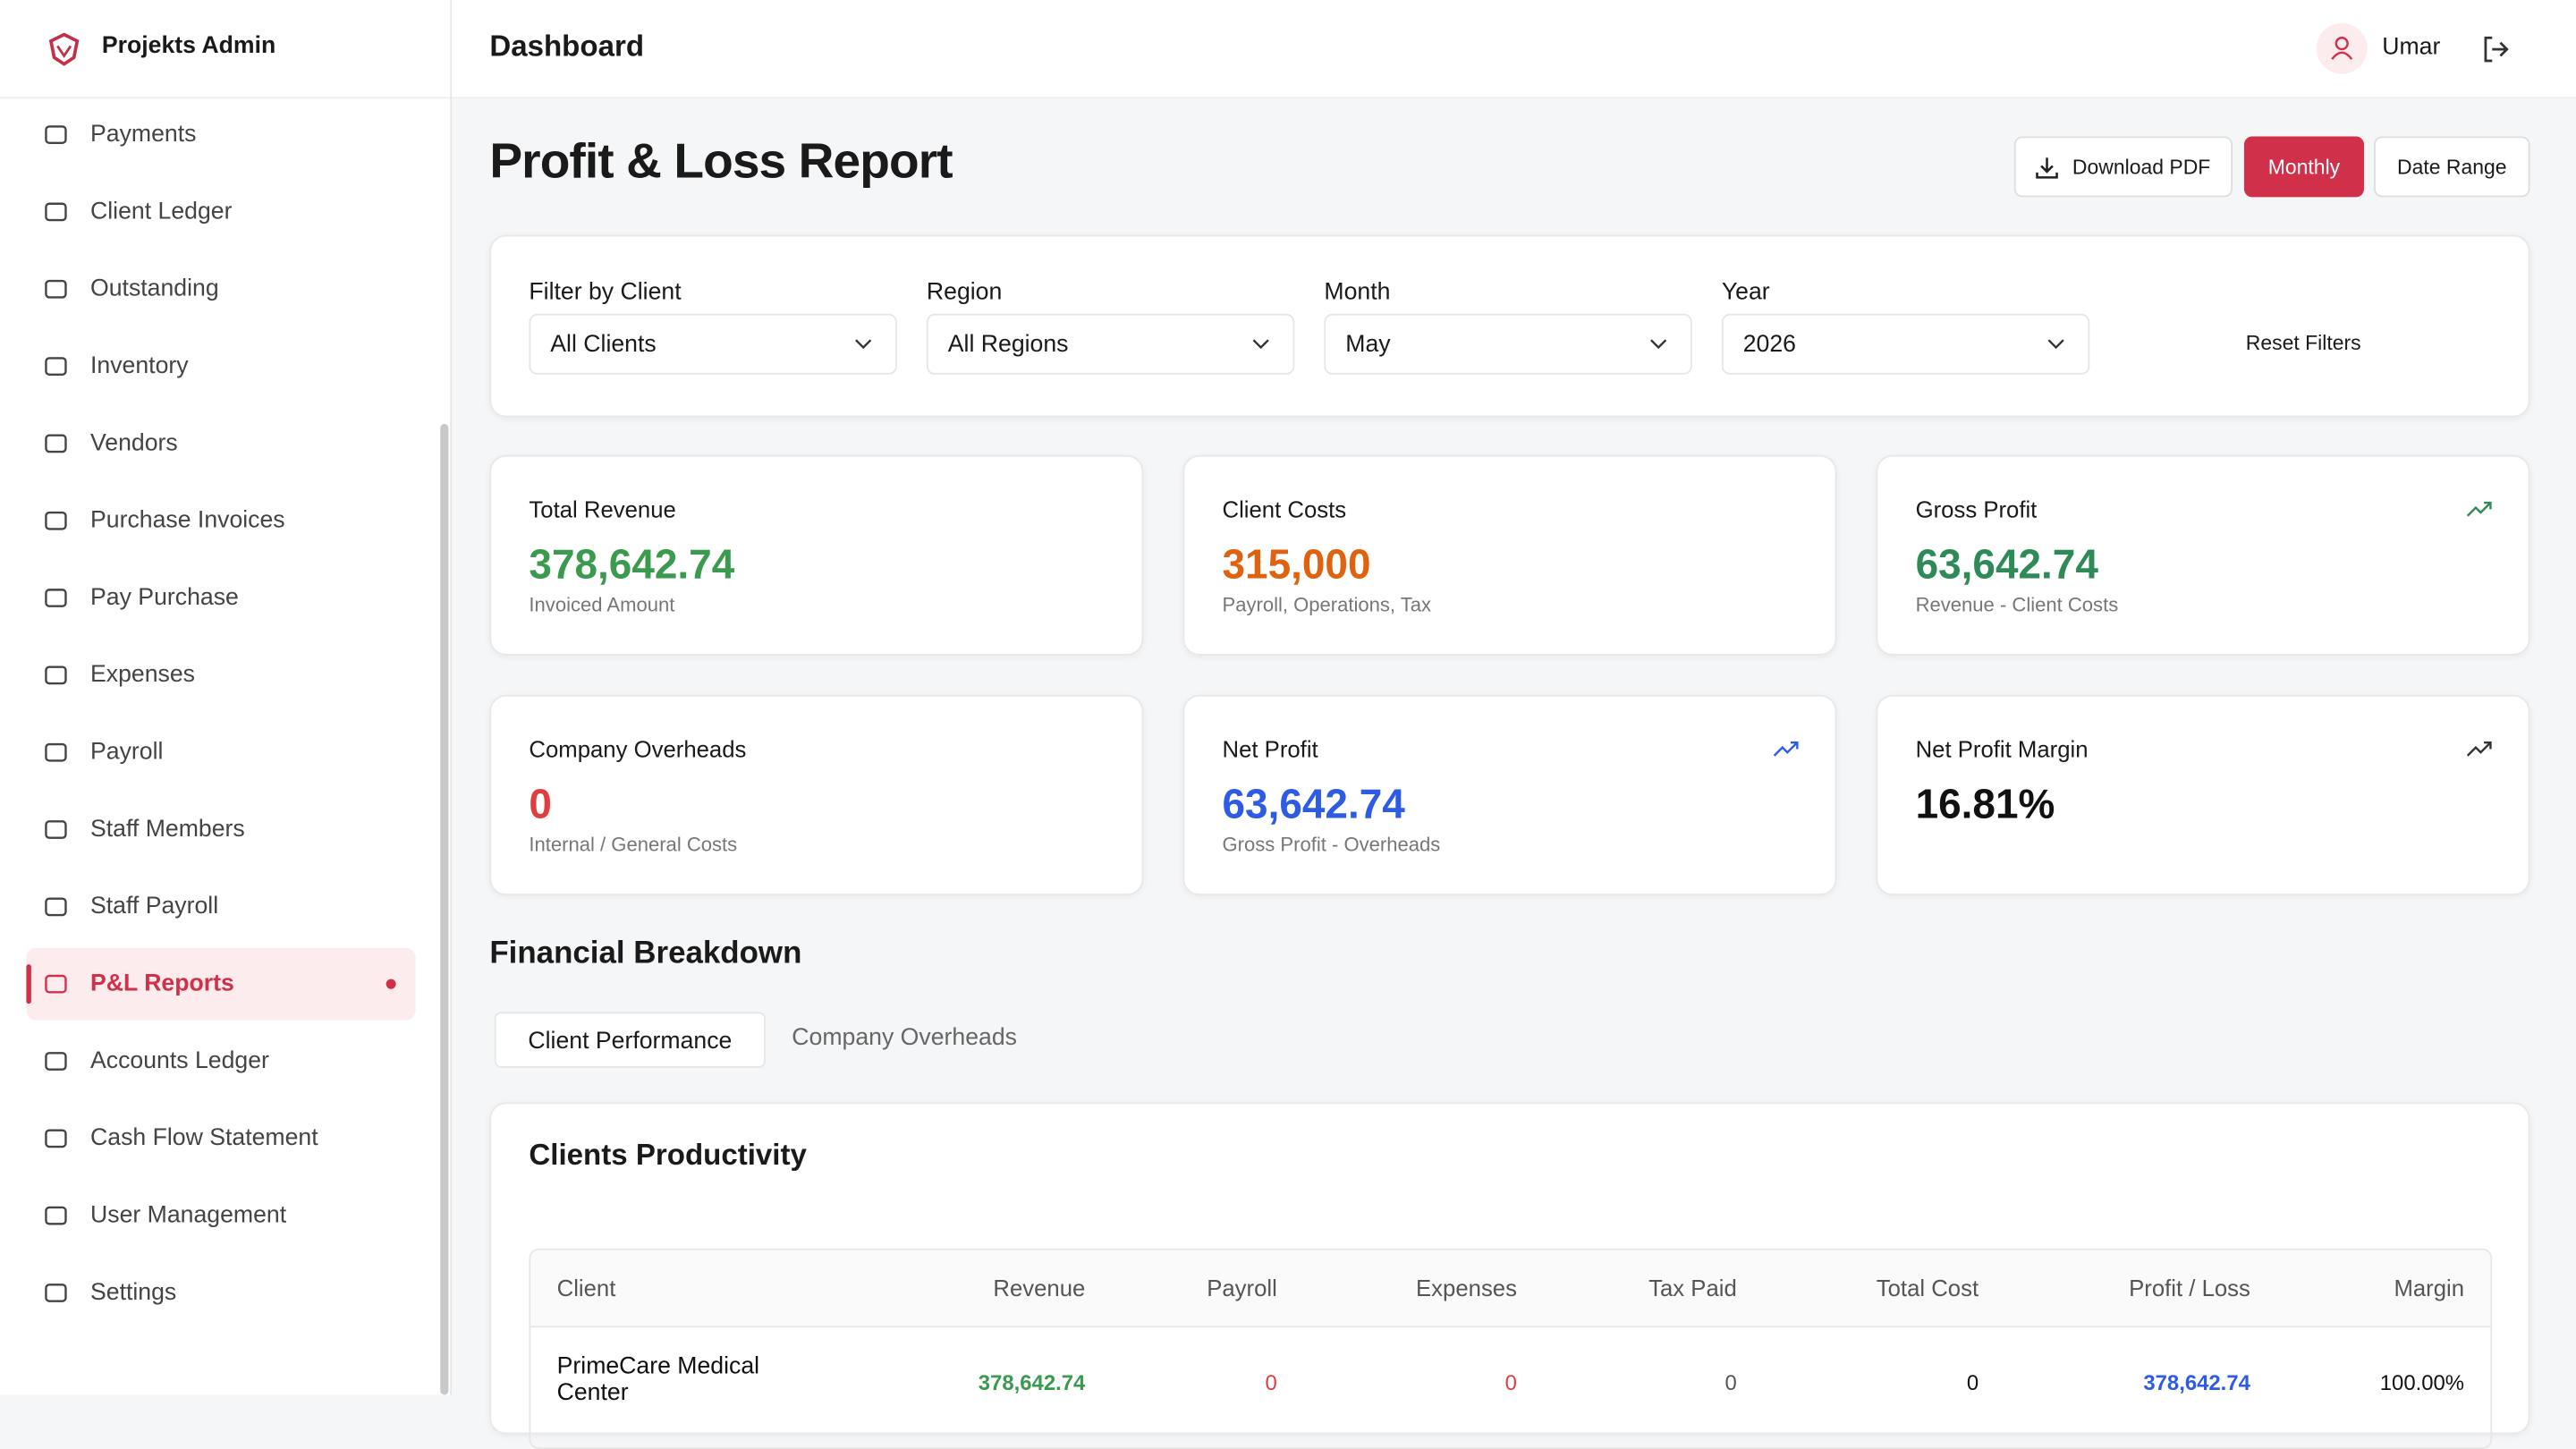 Image resolution: width=2576 pixels, height=1449 pixels. I want to click on card-title: Net Profit, so click(1270, 749).